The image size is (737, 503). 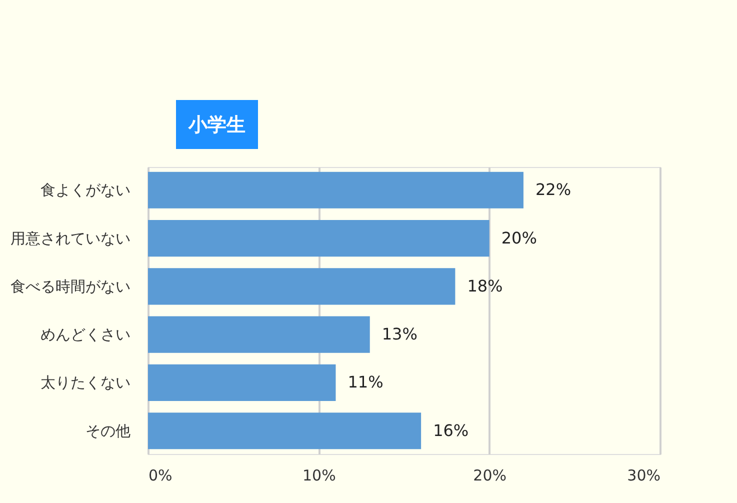 What do you see at coordinates (319, 475) in the screenshot?
I see `x-tick-label: 10%` at bounding box center [319, 475].